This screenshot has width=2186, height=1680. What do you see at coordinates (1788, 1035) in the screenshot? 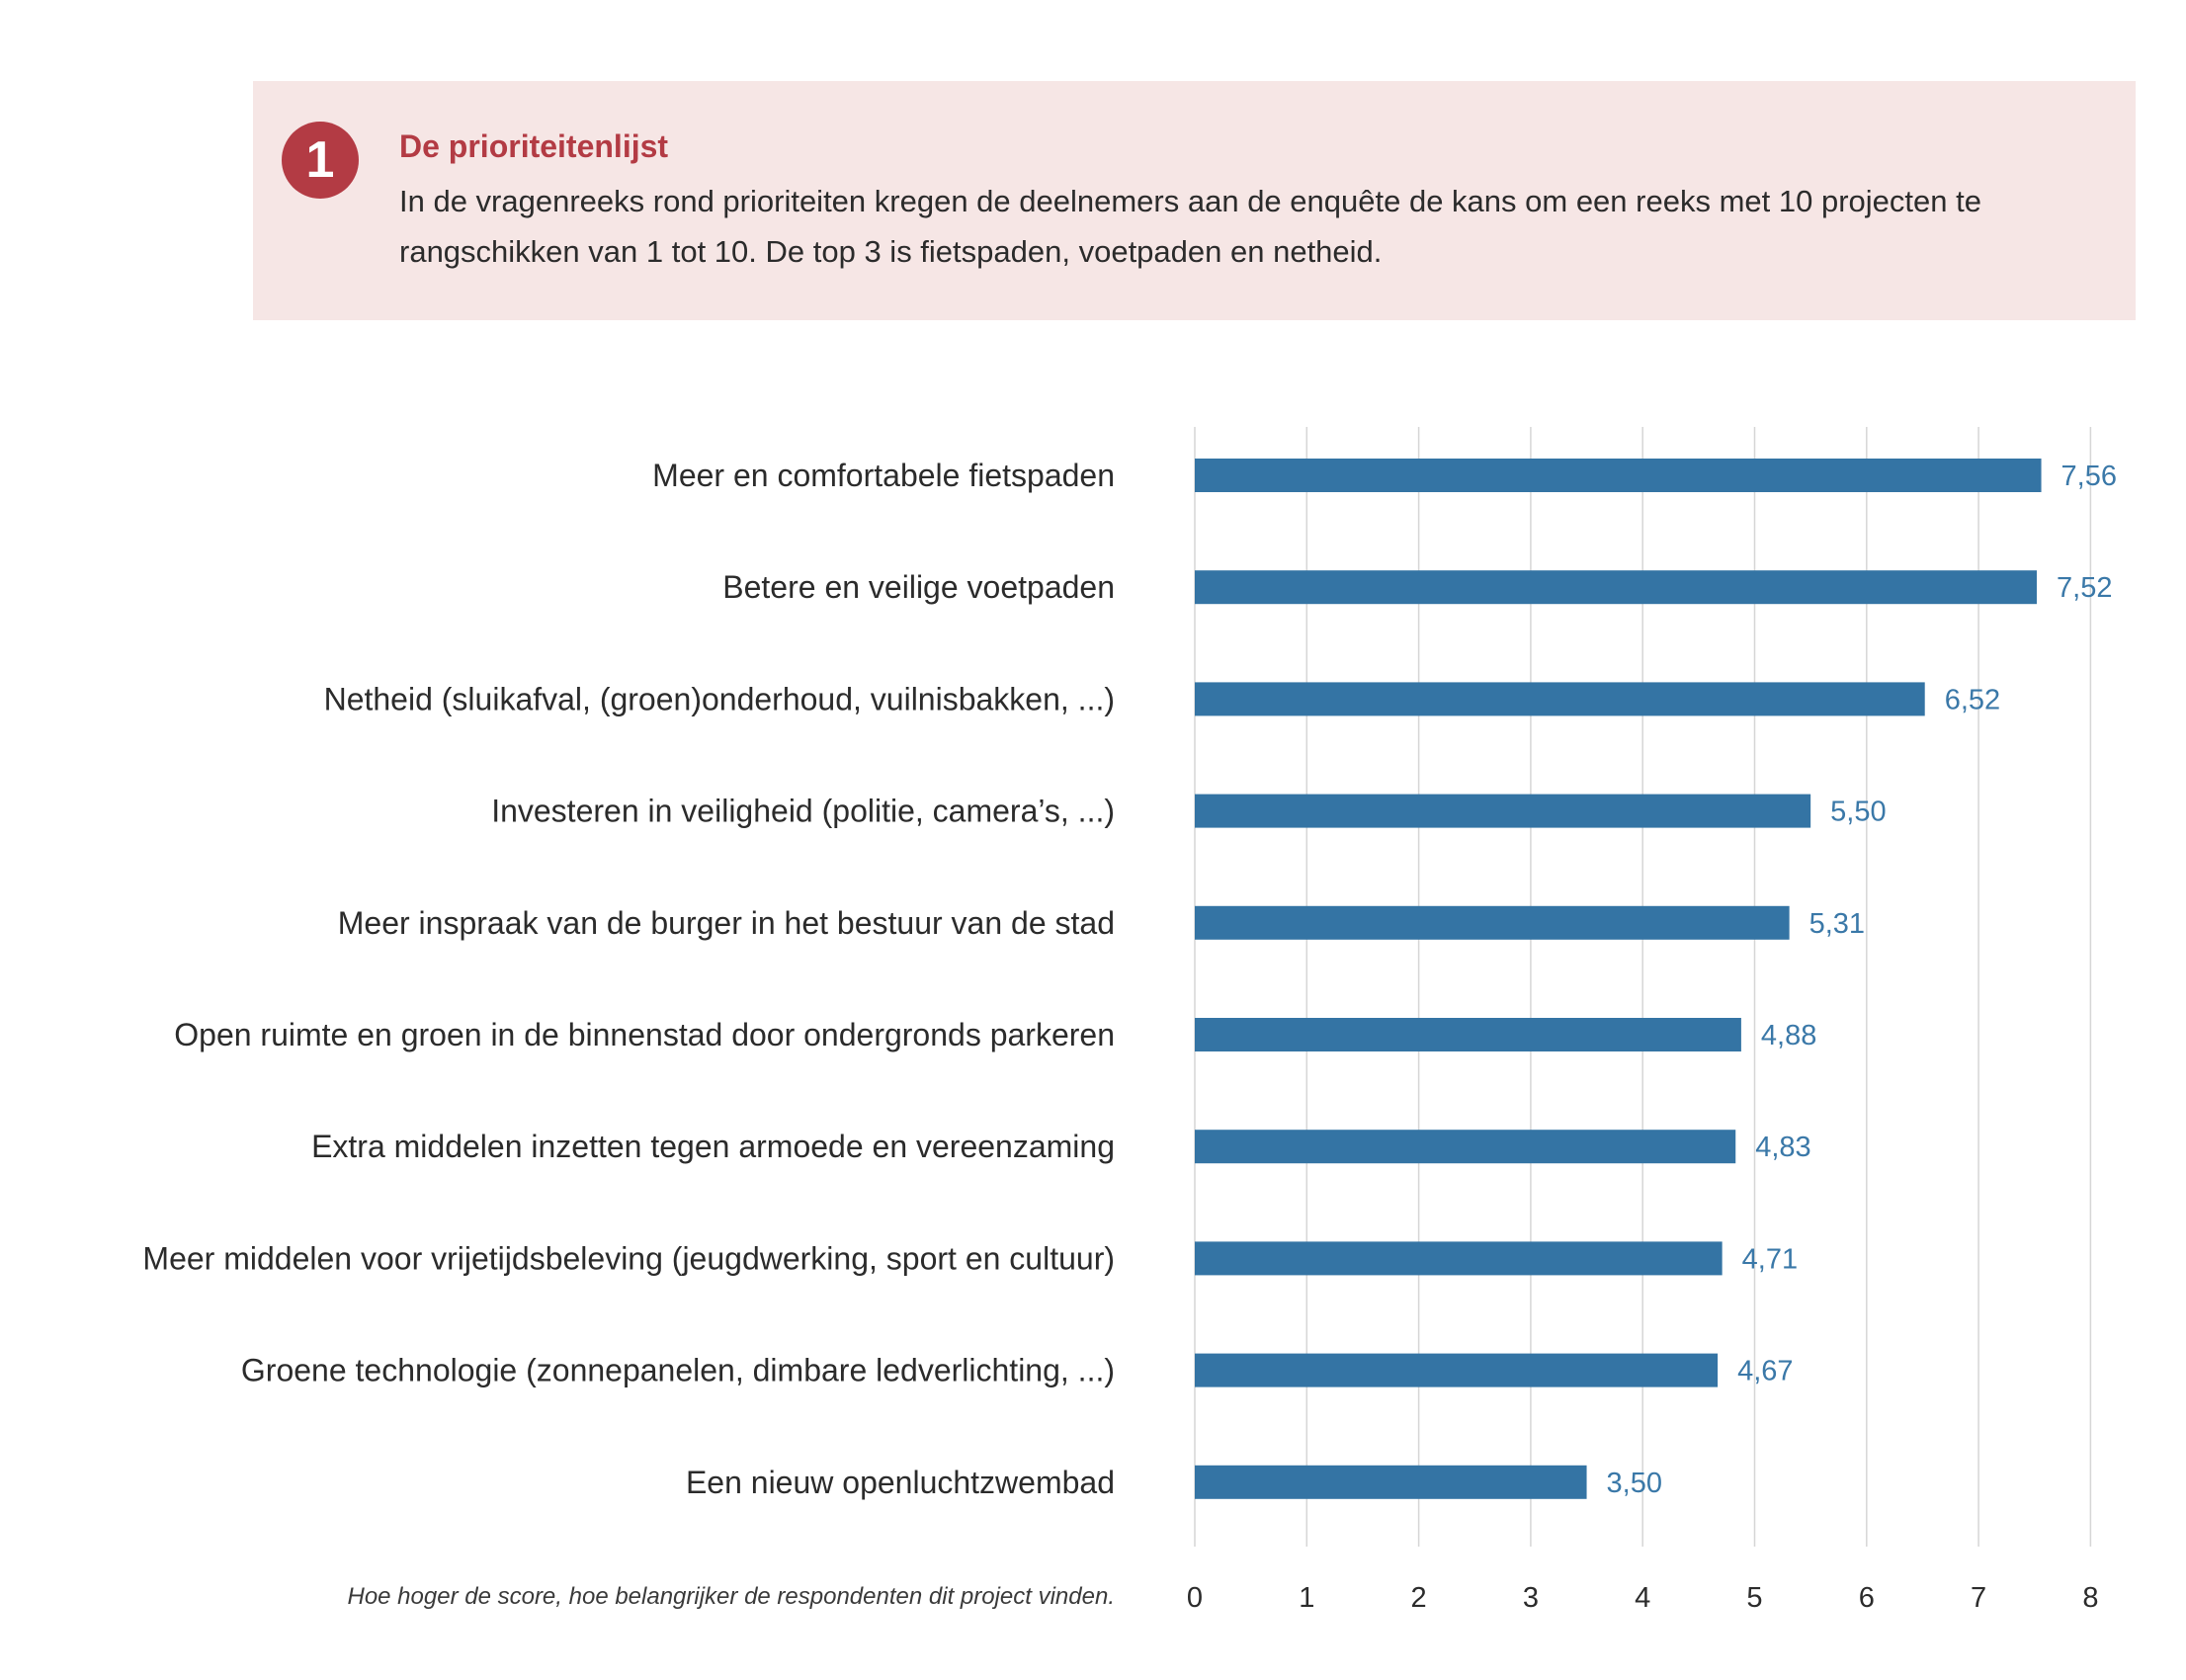
I see `value-label: 4,88` at bounding box center [1788, 1035].